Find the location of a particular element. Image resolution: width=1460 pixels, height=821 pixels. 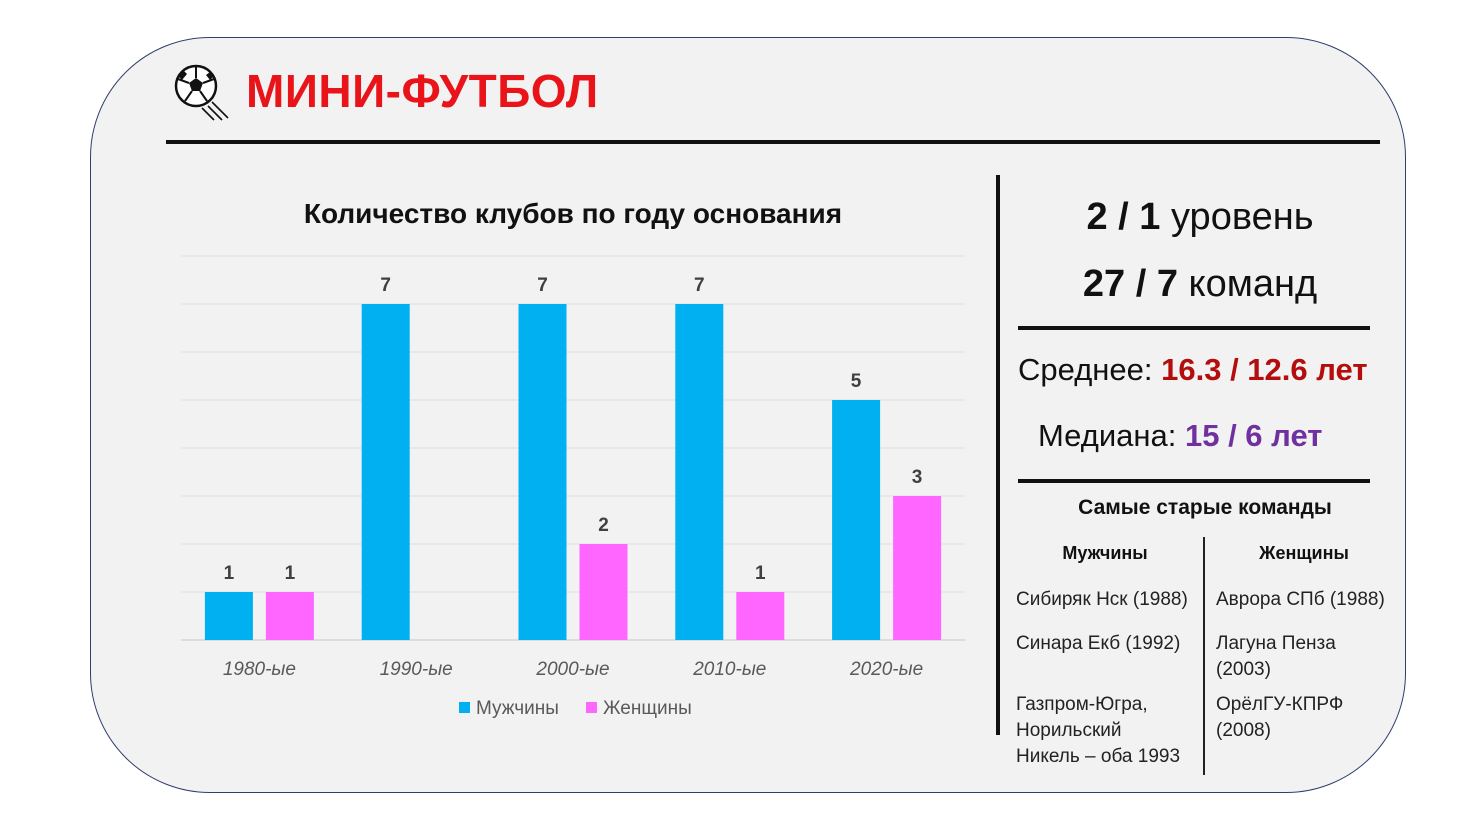

team-line: (2003) is located at coordinates (1243, 669).